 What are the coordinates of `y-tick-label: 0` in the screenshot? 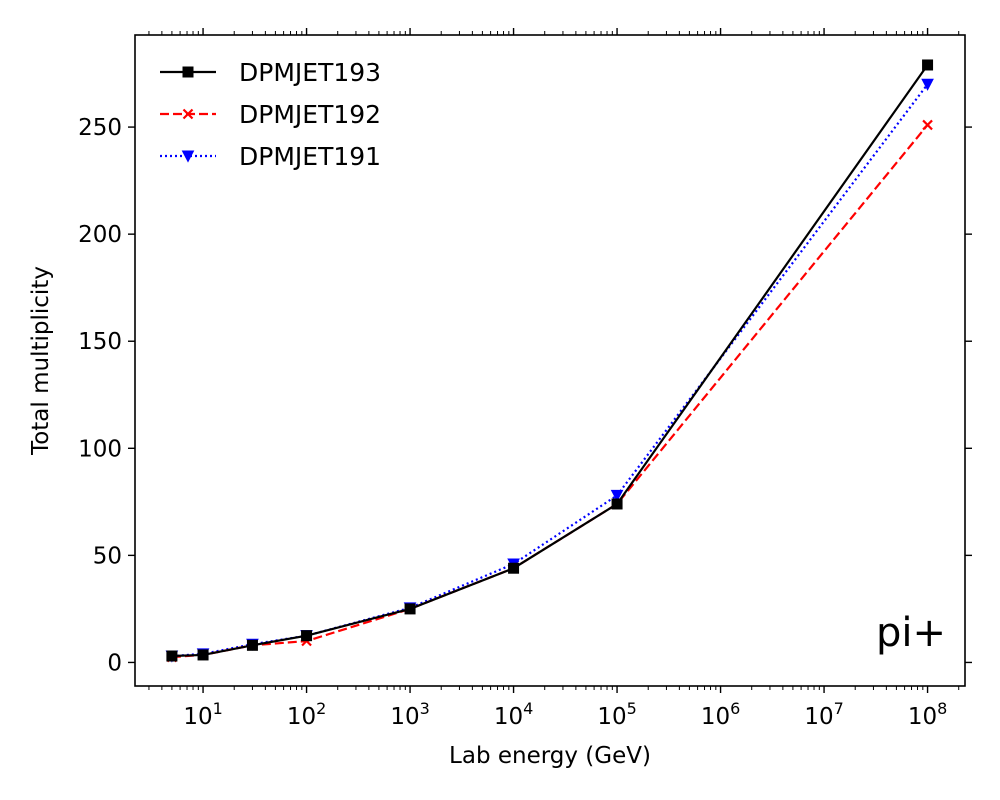 It's located at (114, 663).